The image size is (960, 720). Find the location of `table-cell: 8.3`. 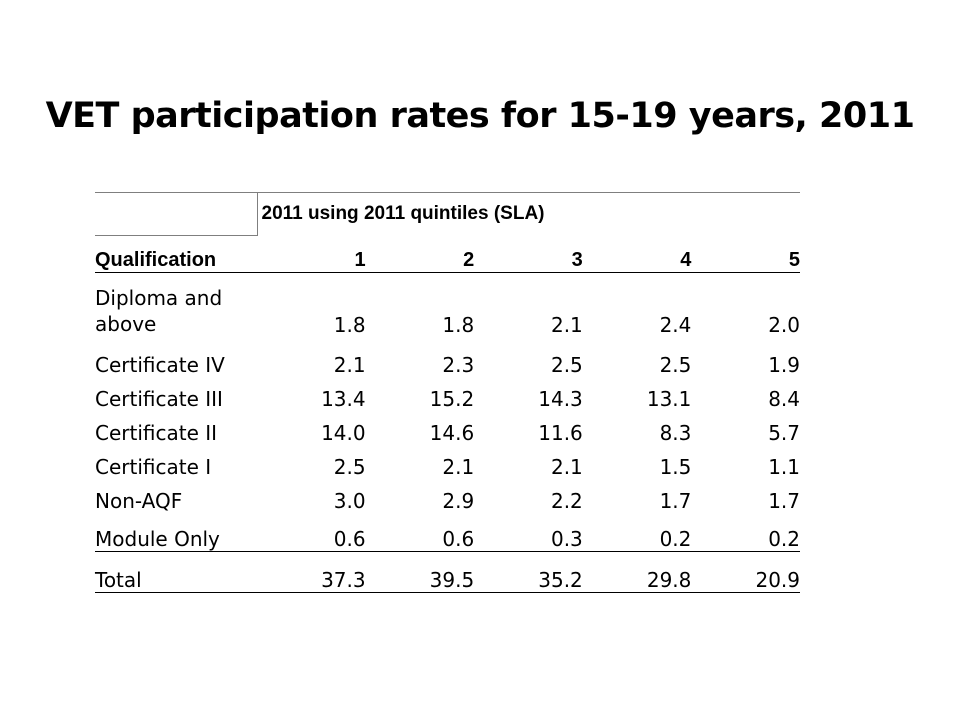

table-cell: 8.3 is located at coordinates (675, 433).